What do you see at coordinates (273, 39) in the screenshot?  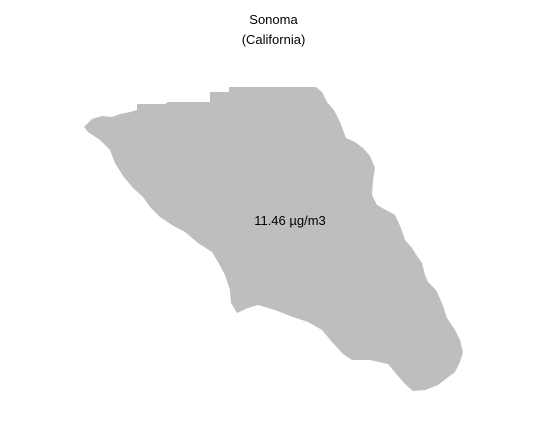 I see `map-subtitle: (California)` at bounding box center [273, 39].